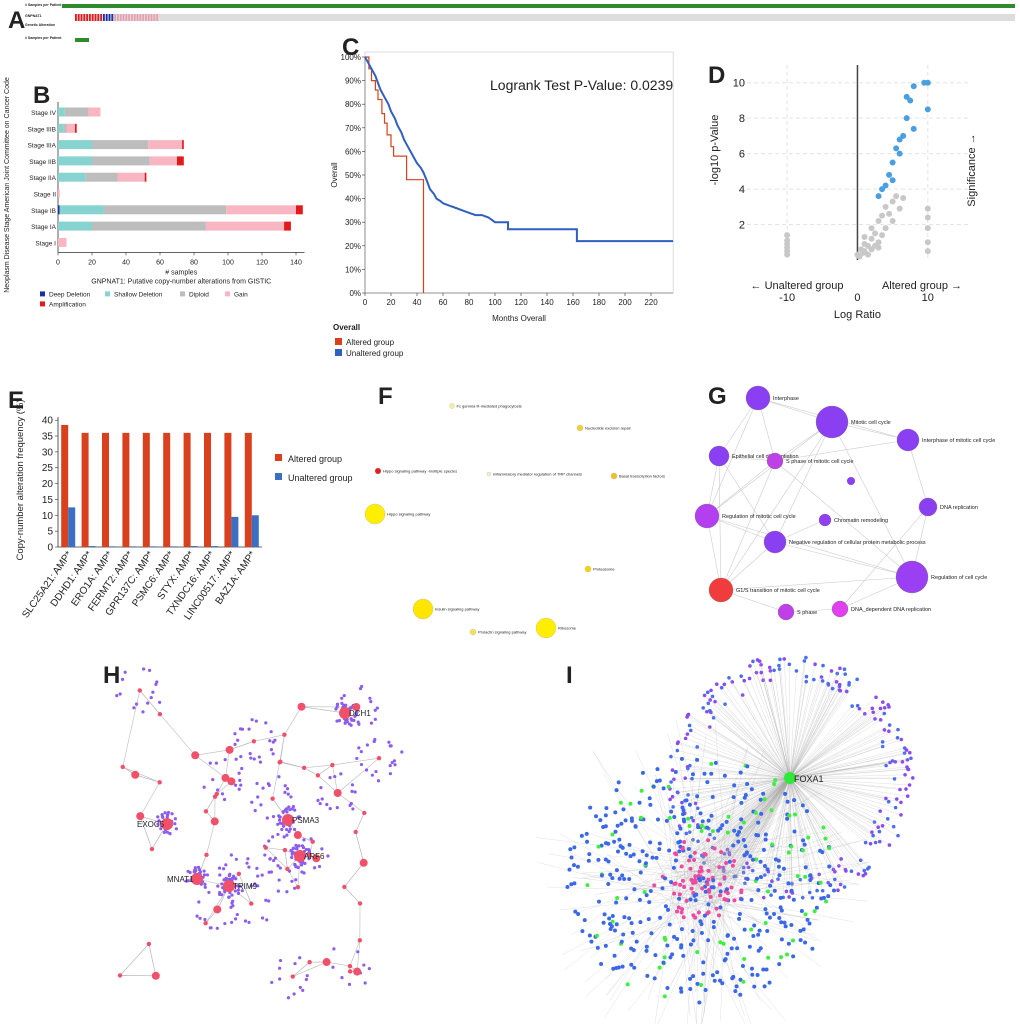  What do you see at coordinates (235, 531) in the screenshot?
I see `bar` at bounding box center [235, 531].